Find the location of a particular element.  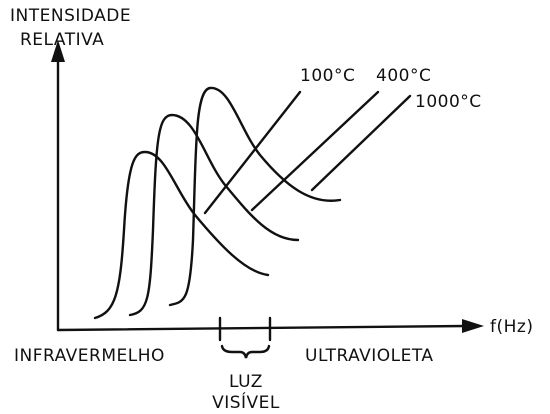

y-axis-label: RELATIVA is located at coordinates (62, 40).